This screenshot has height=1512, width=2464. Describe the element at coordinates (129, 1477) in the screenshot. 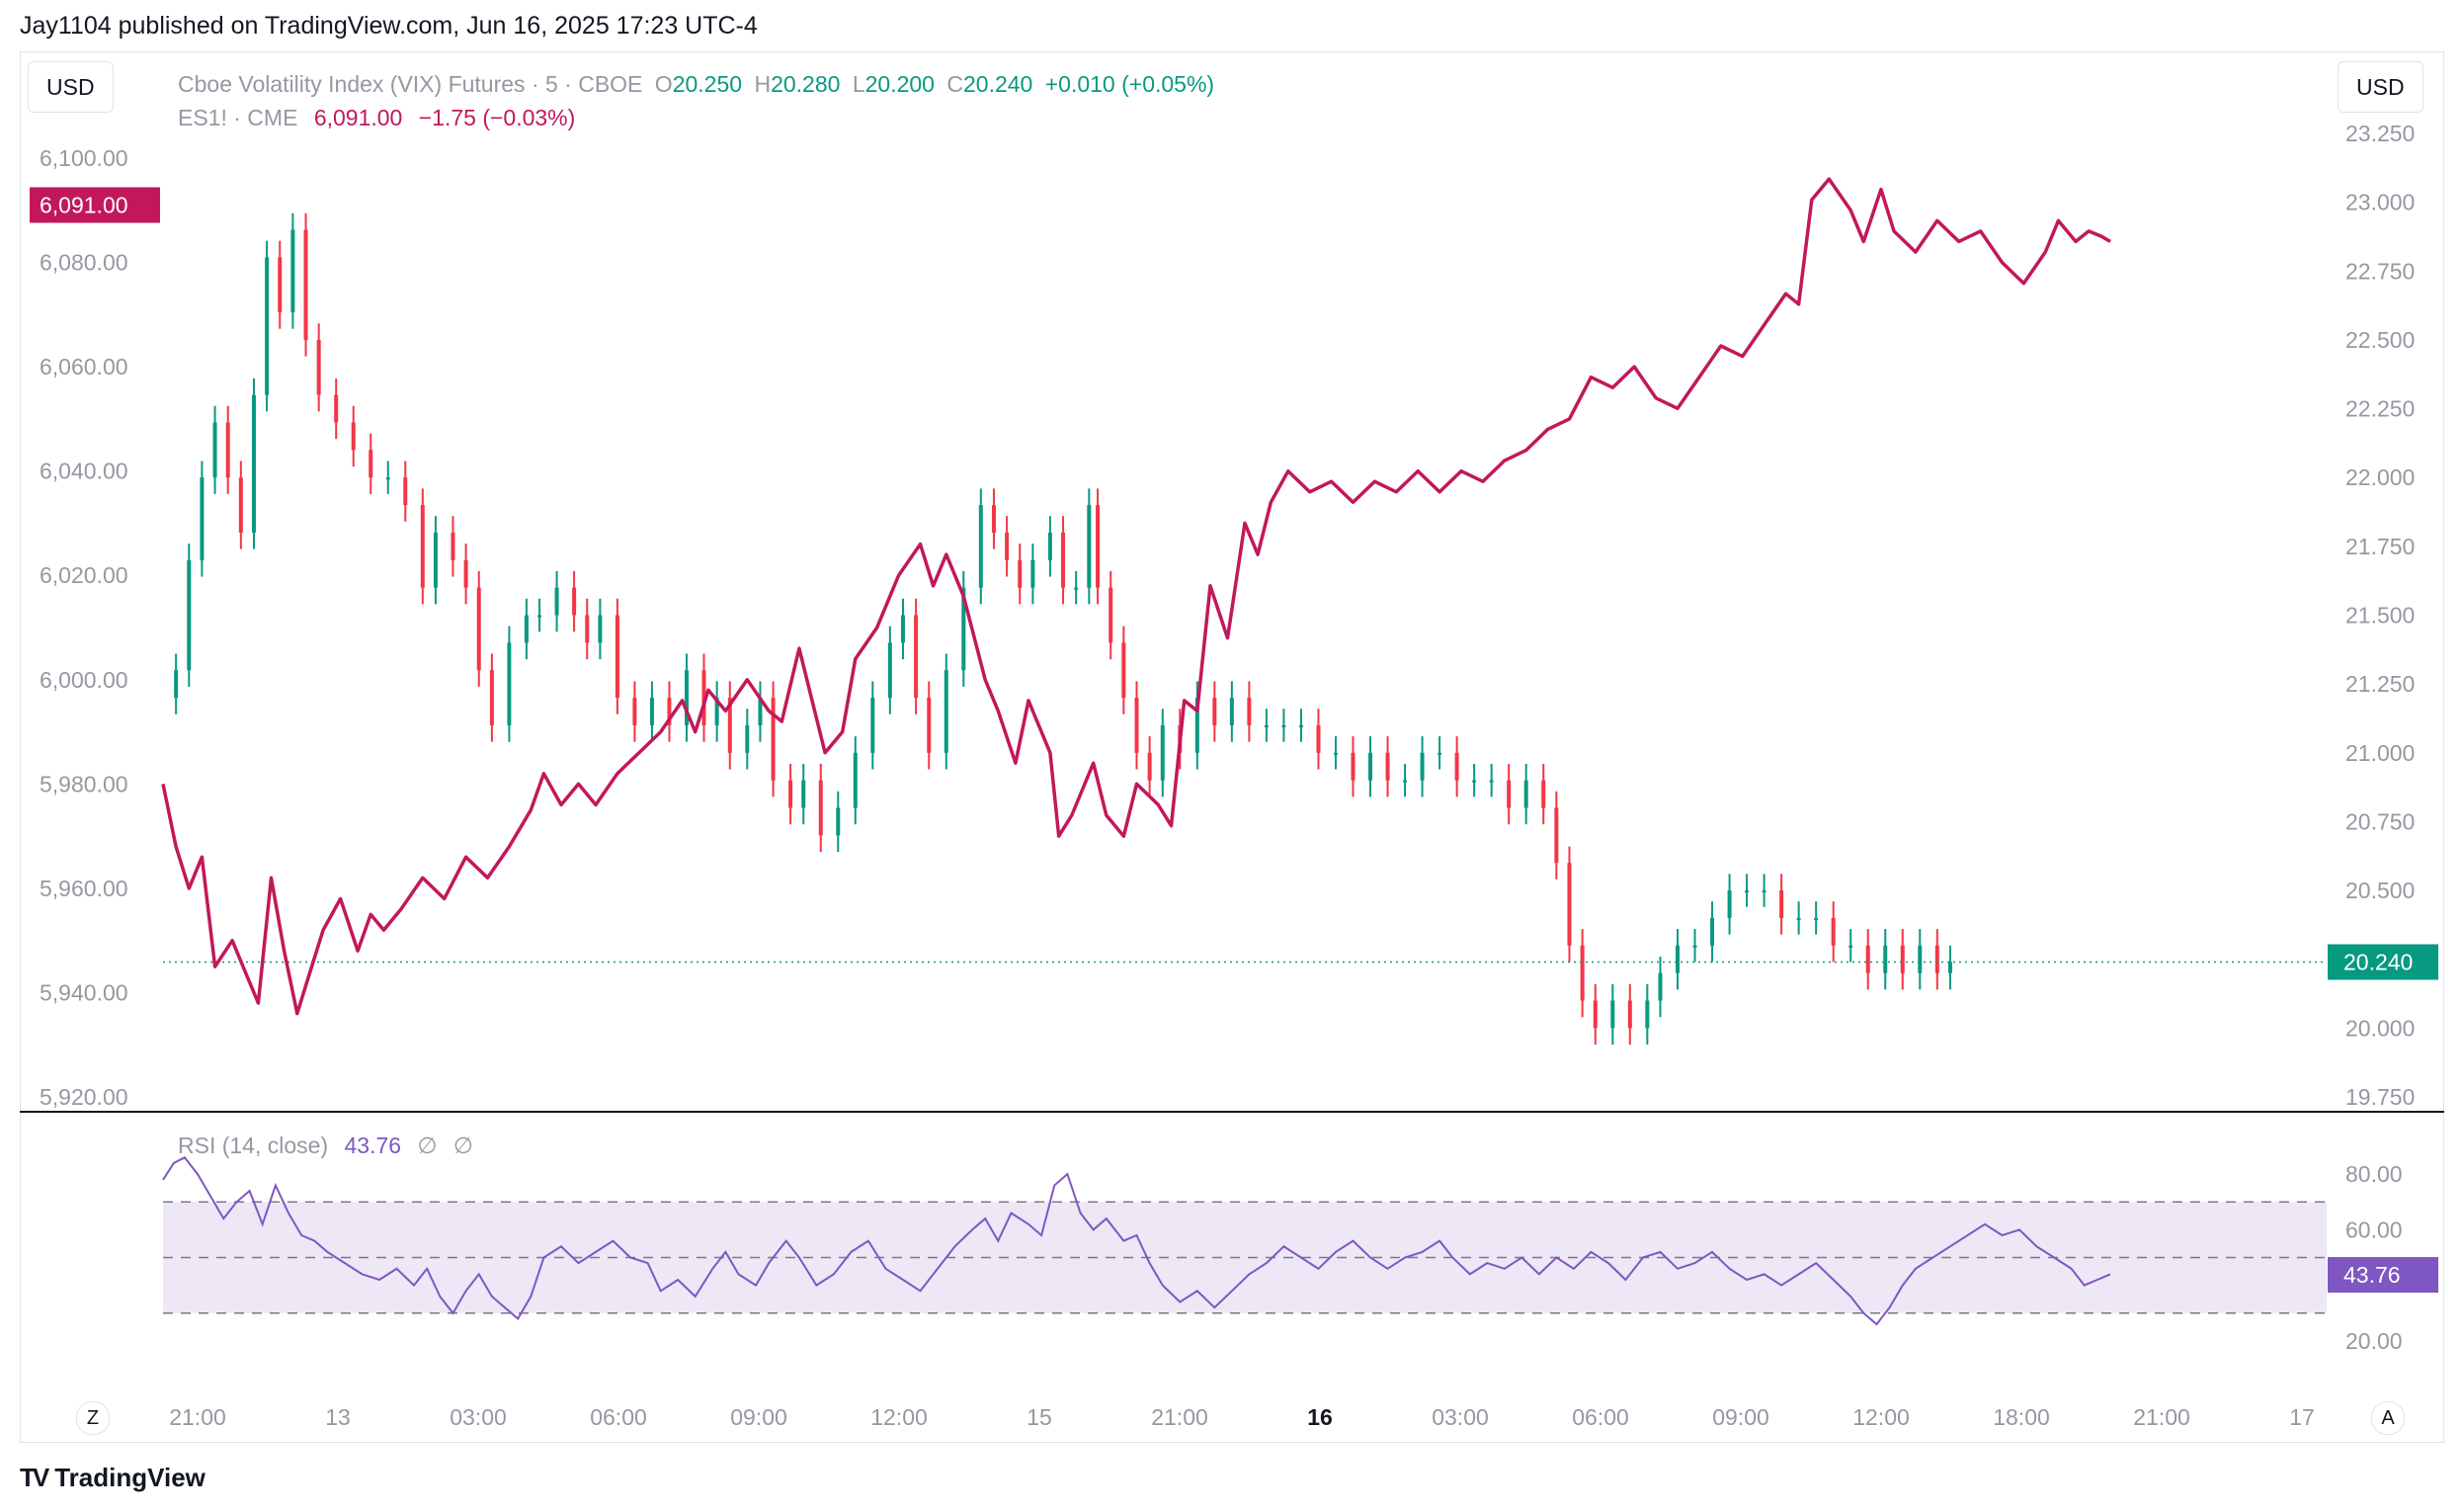

I see `footer-brand-text: TradingView` at that location.